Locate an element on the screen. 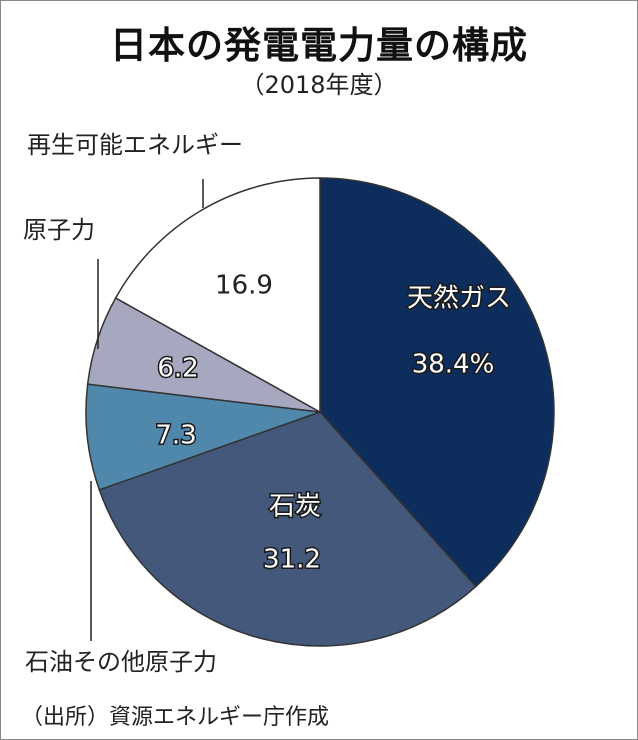 The width and height of the screenshot is (638, 740). outer-label-5: 再生可能エネルギー is located at coordinates (135, 145).